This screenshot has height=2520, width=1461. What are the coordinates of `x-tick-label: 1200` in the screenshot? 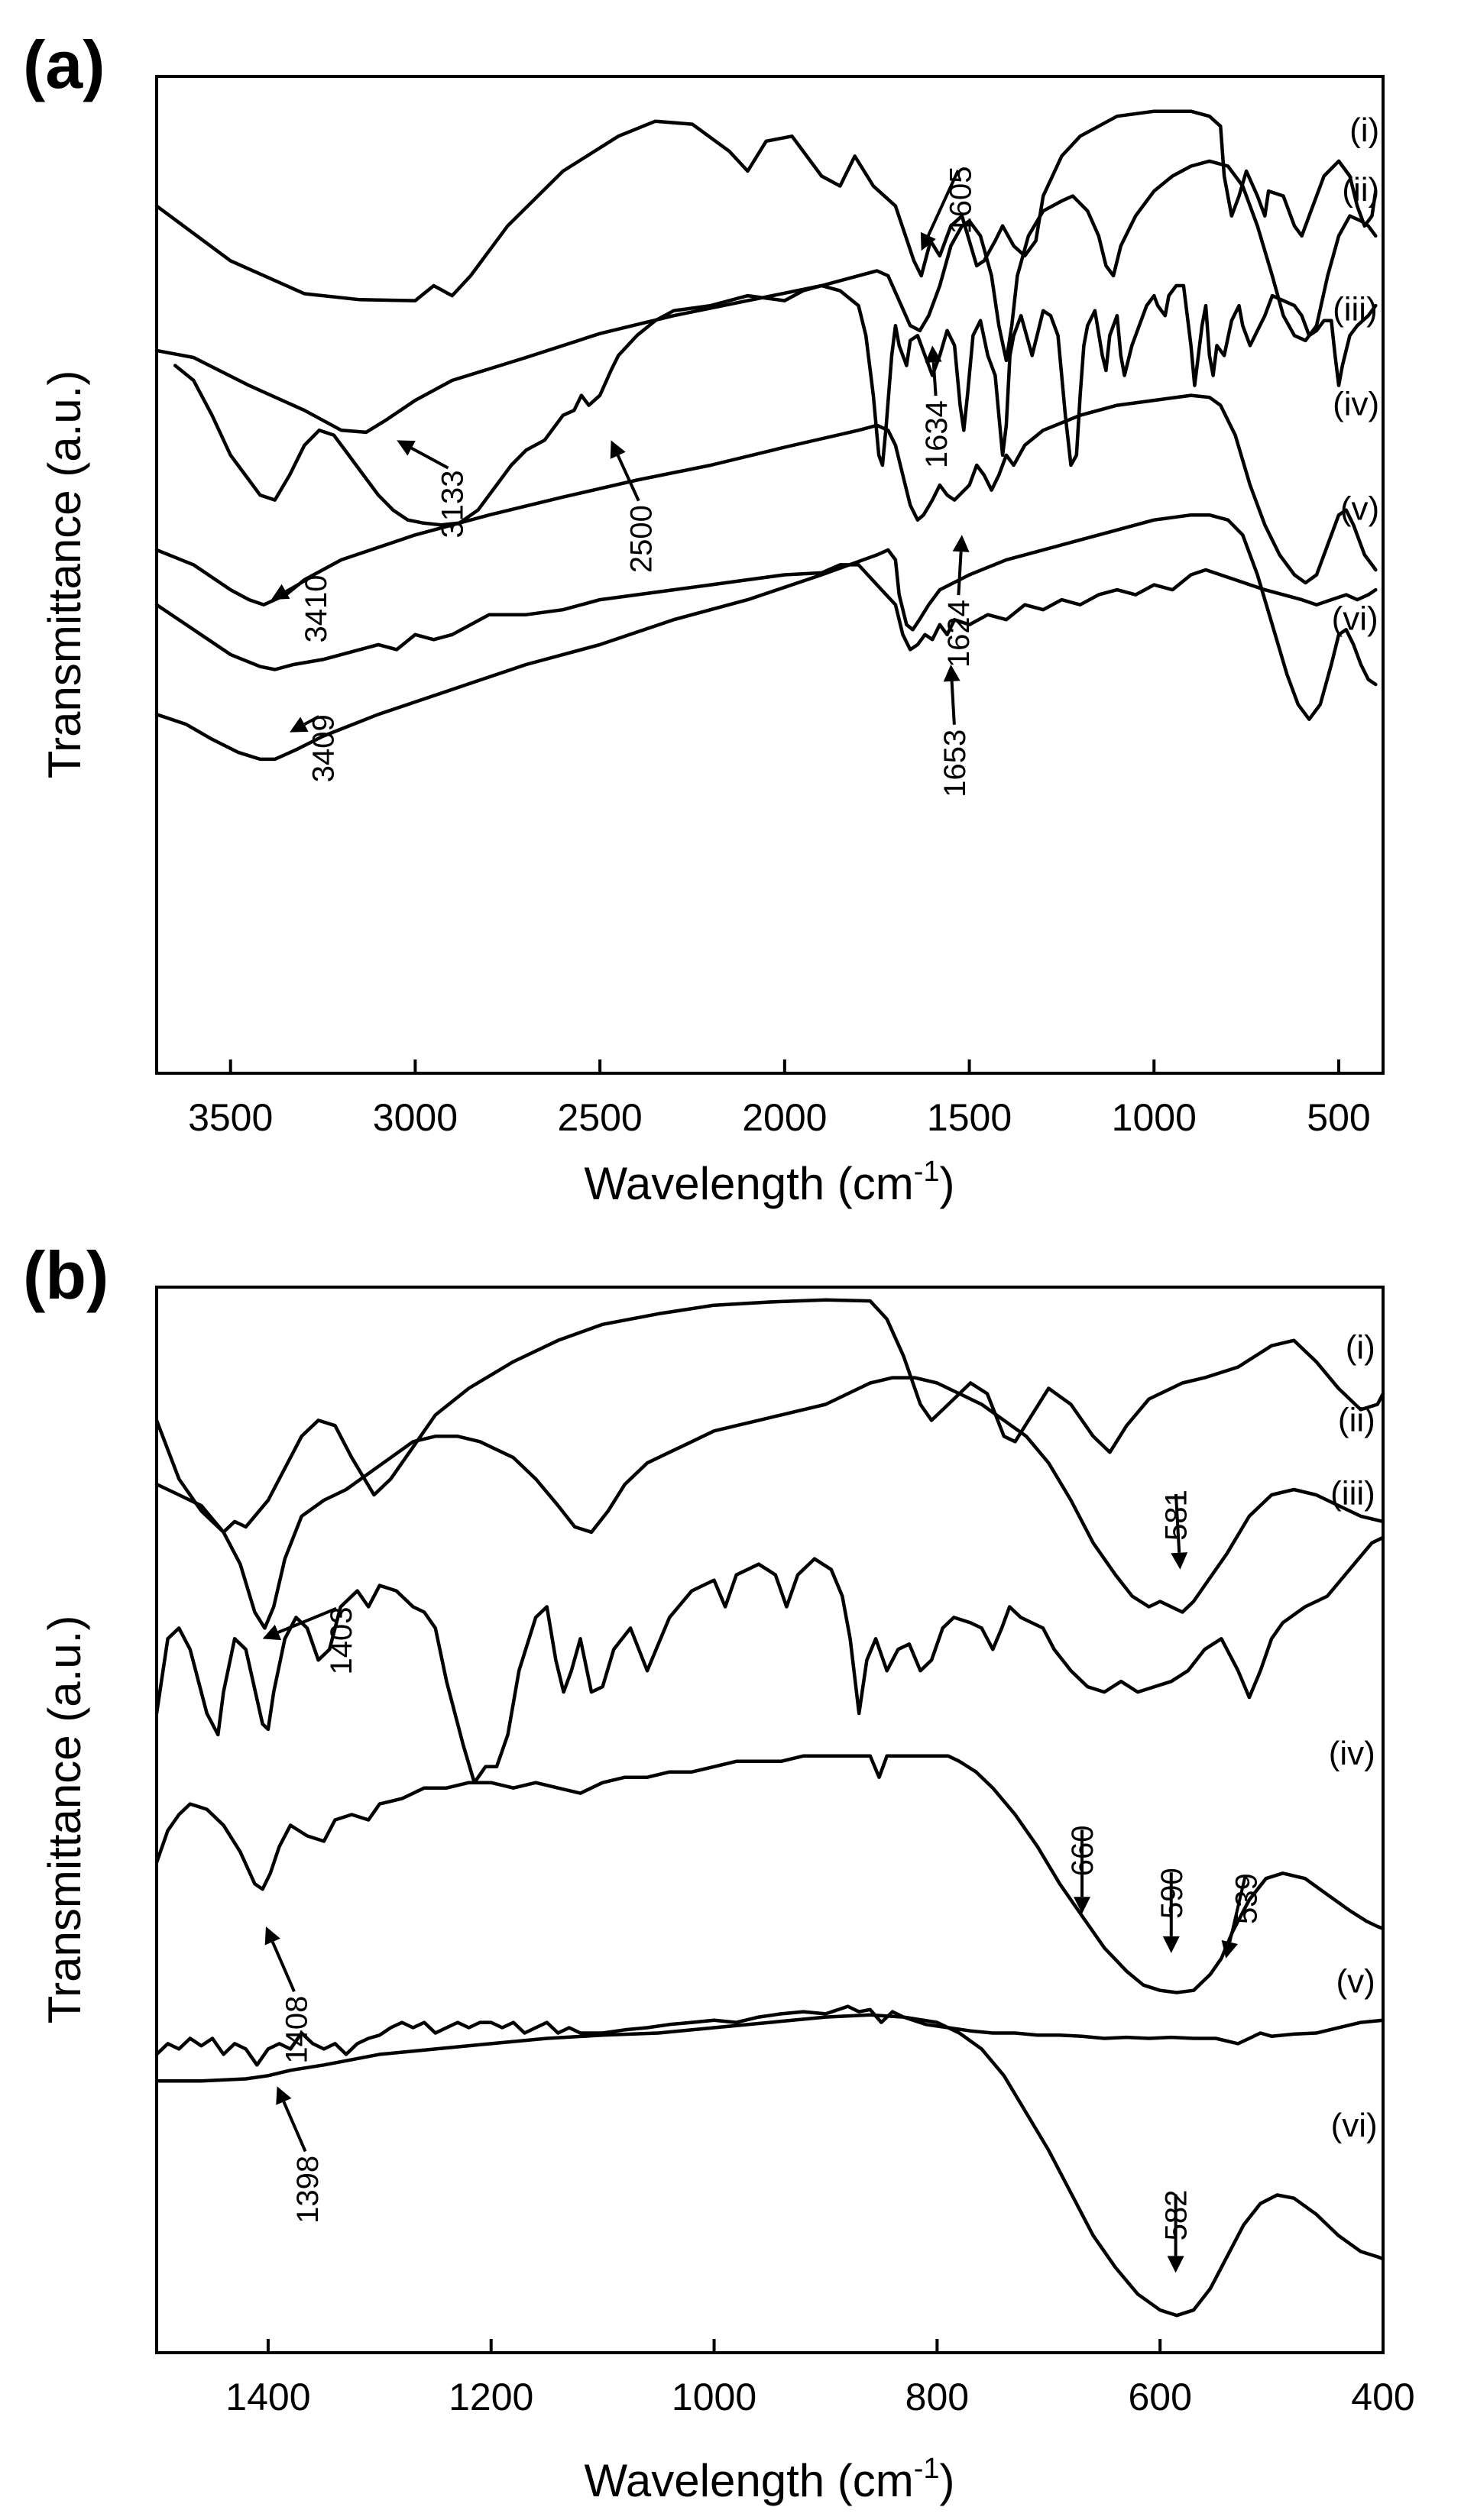 It's located at (491, 2397).